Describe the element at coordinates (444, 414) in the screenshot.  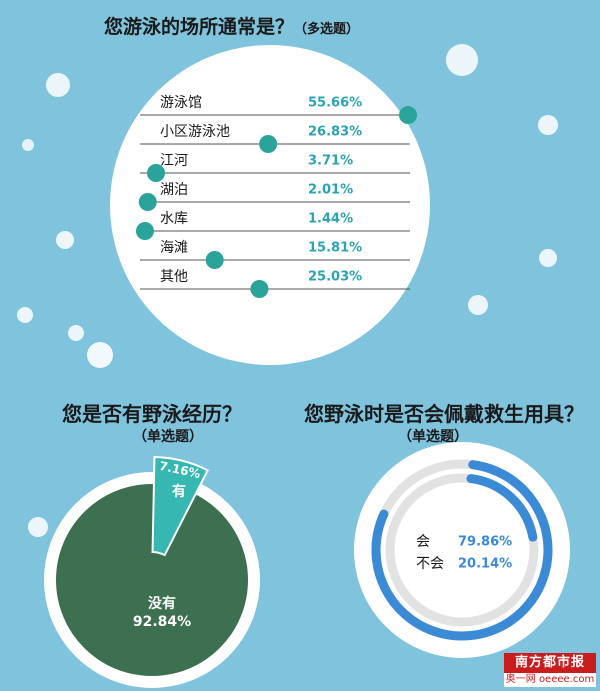
I see `chart3-title: 您野泳时是否会佩戴救生用具？` at that location.